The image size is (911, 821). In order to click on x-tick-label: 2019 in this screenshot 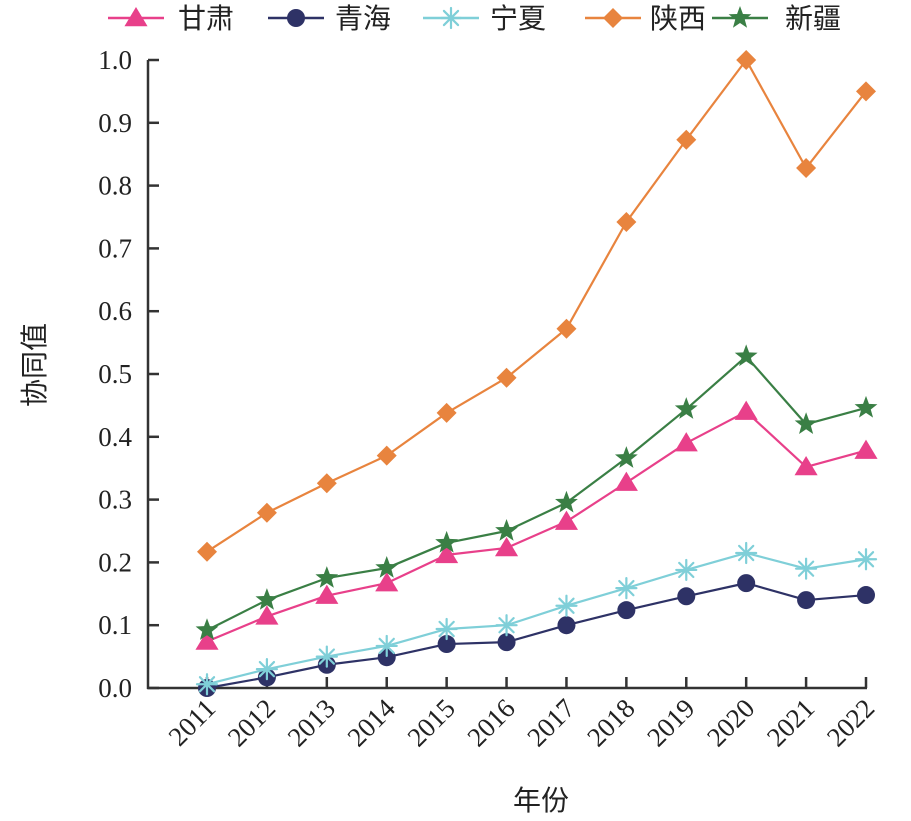, I will do `click(670, 722)`.